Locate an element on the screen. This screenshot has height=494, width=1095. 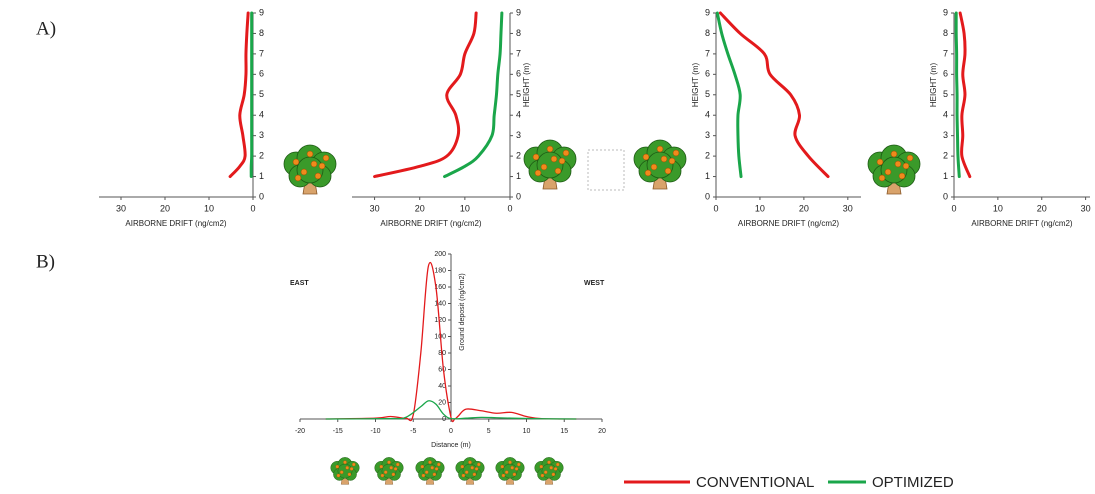
x-tick-label: 15 is located at coordinates (564, 431).